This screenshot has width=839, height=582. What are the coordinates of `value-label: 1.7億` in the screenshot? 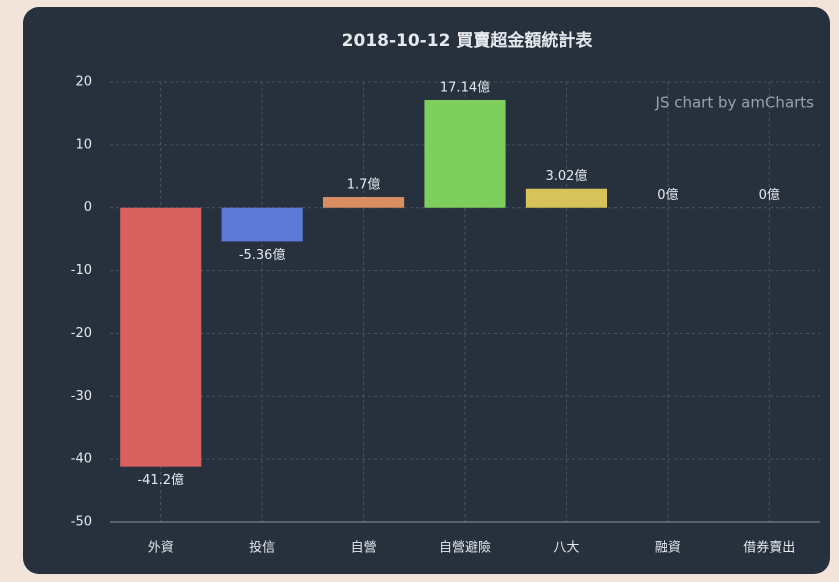 It's located at (364, 185).